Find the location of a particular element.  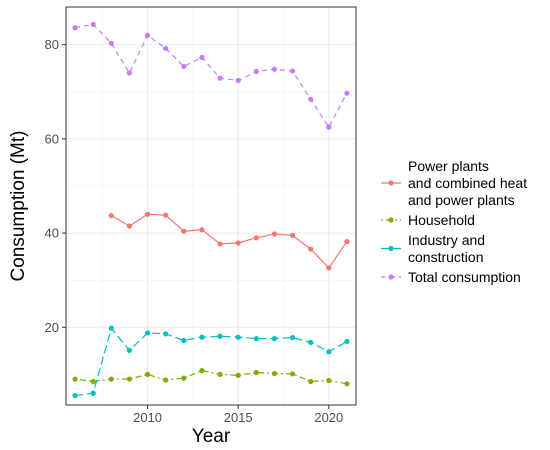

legend-label: Industry and construction is located at coordinates (446, 248).